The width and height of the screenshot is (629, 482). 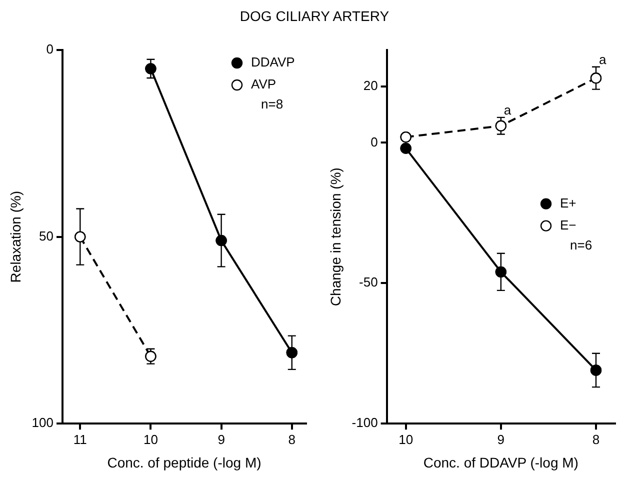 I want to click on legend-label: E−, so click(x=568, y=224).